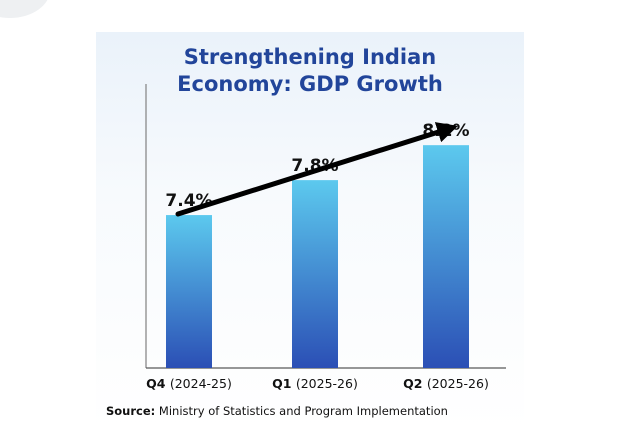 This screenshot has width=626, height=437. I want to click on source-label: Source:, so click(131, 411).